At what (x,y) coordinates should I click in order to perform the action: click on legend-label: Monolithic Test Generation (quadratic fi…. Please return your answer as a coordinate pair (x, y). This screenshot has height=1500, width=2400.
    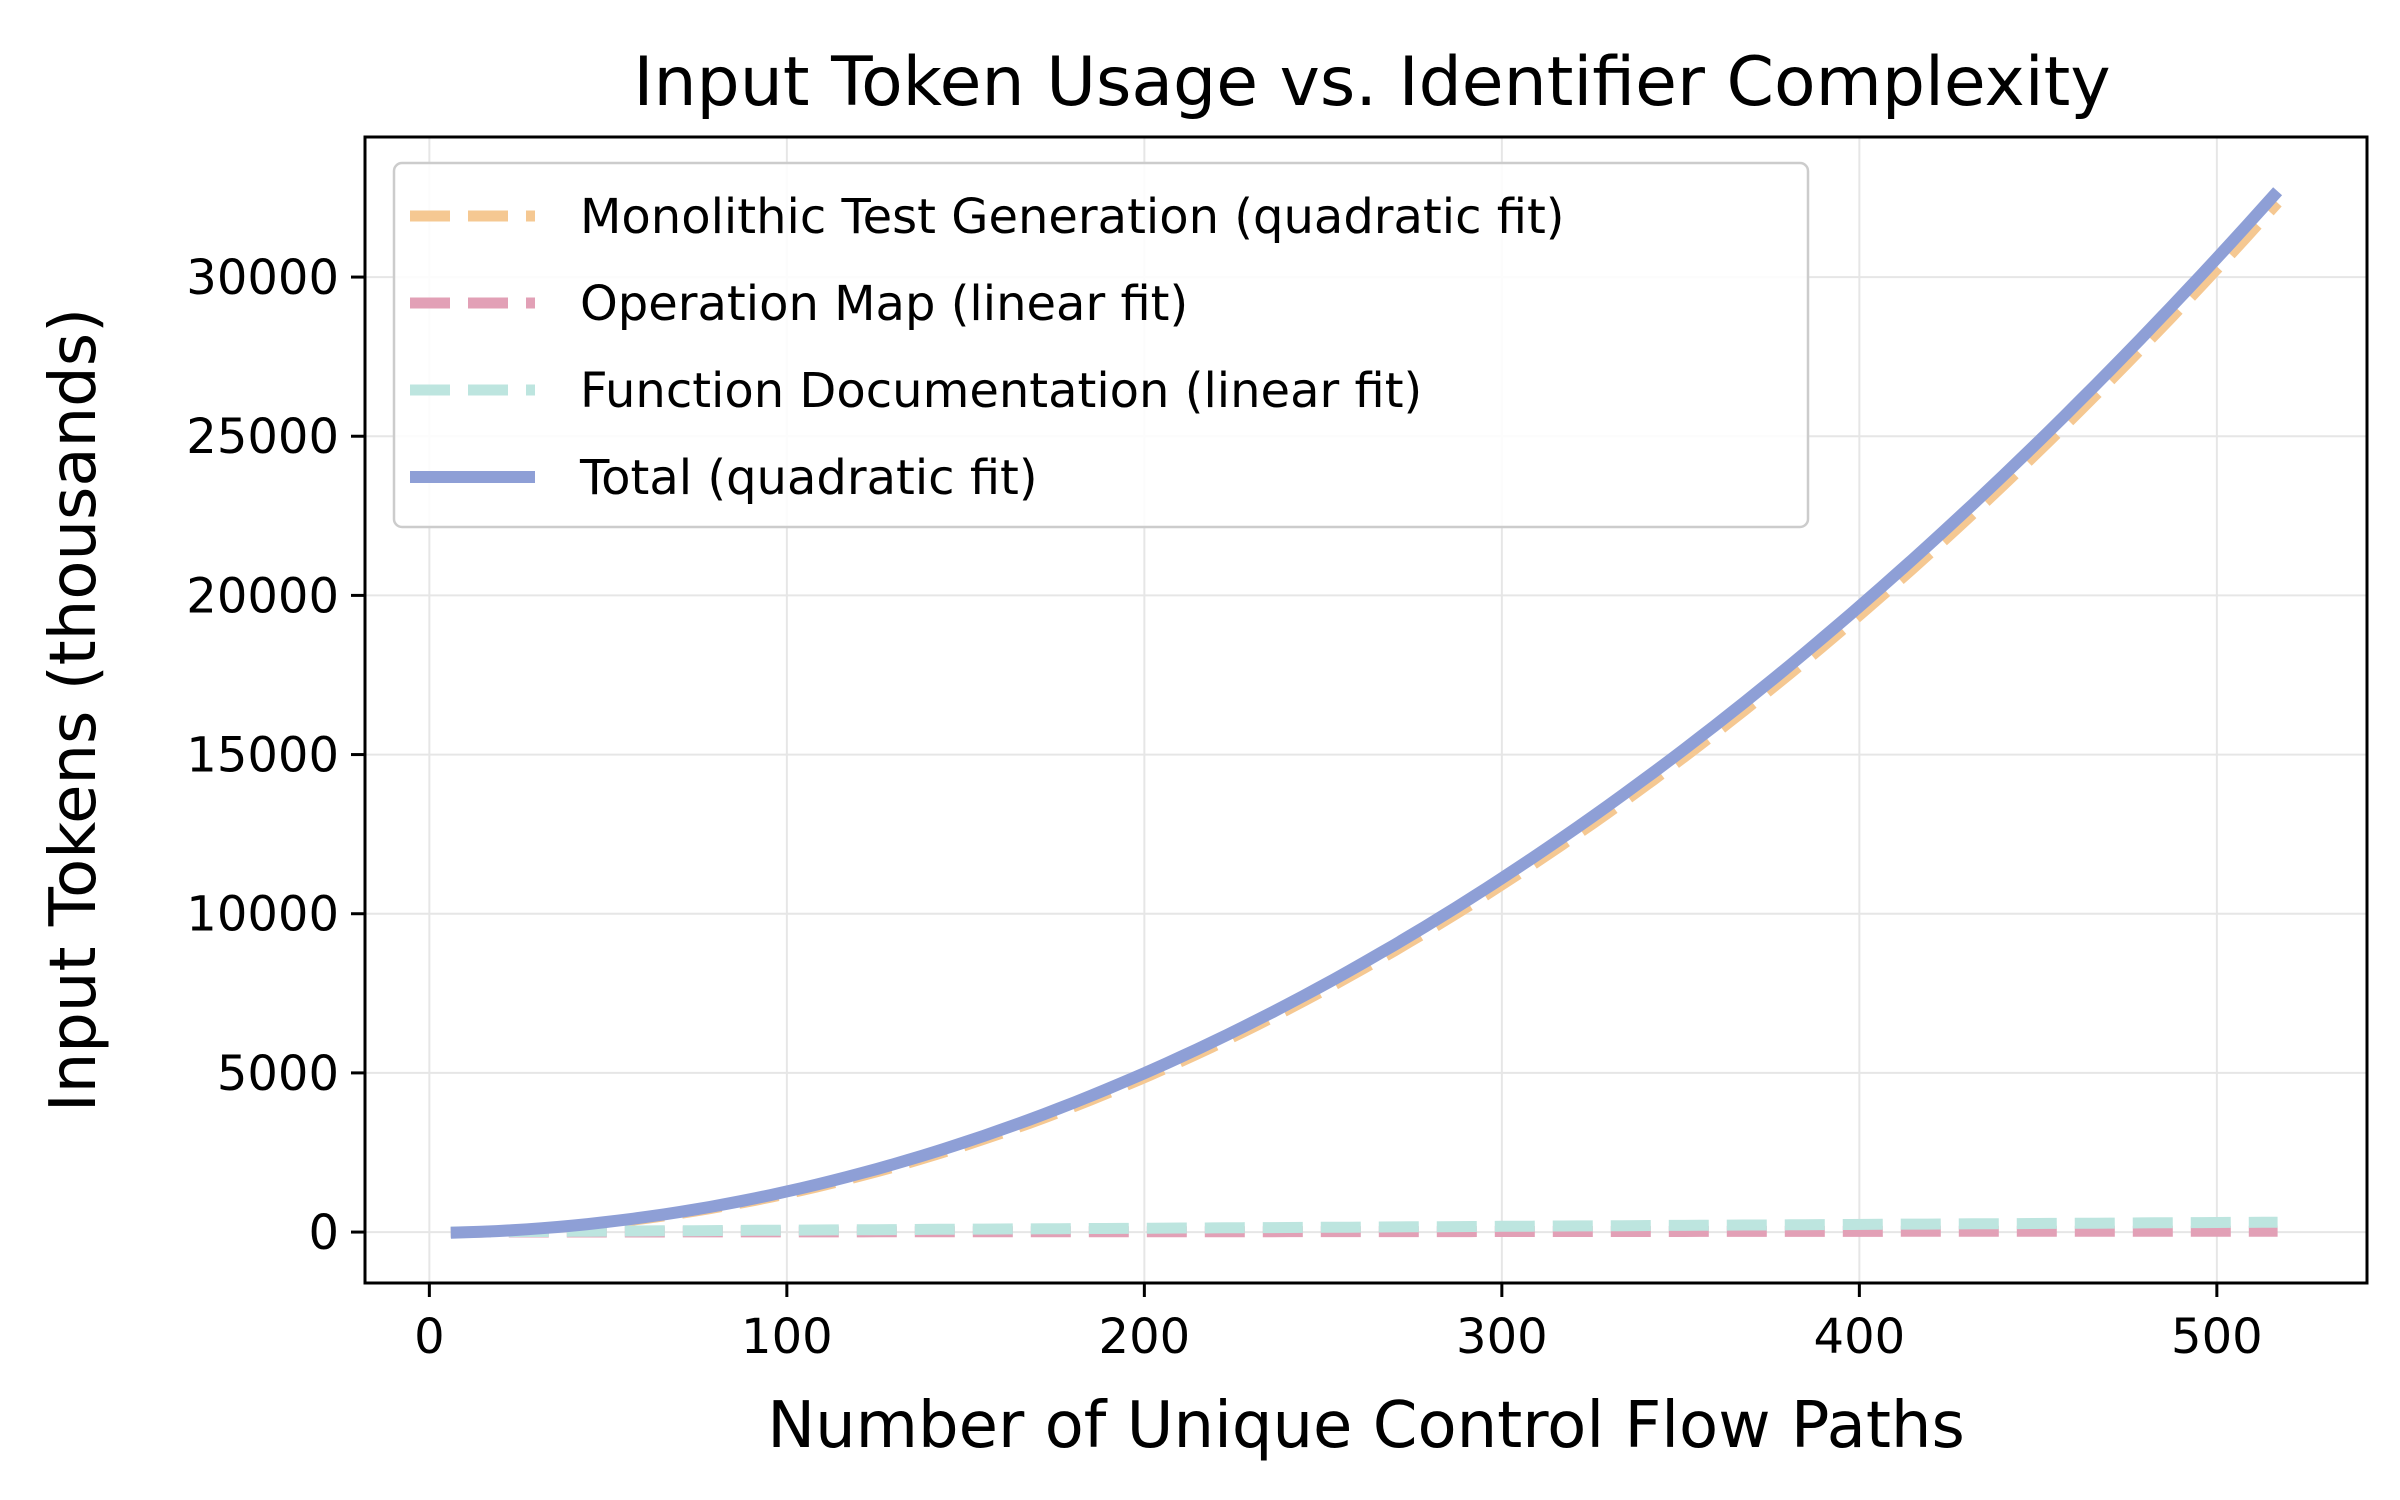
    Looking at the image, I should click on (1072, 217).